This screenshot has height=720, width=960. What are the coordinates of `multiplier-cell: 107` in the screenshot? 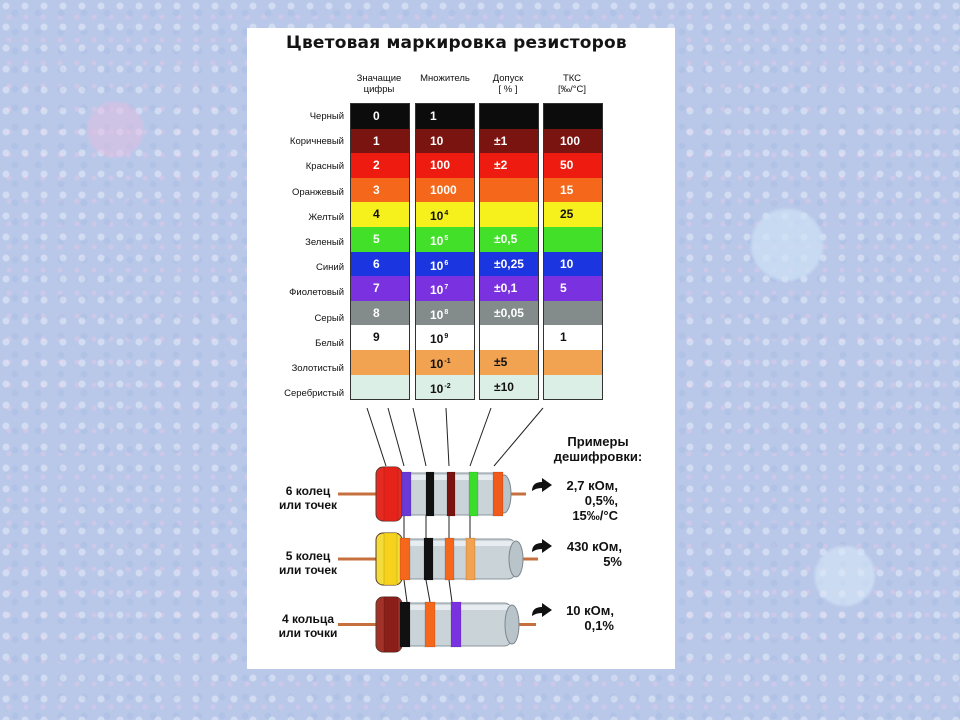 It's located at (445, 288).